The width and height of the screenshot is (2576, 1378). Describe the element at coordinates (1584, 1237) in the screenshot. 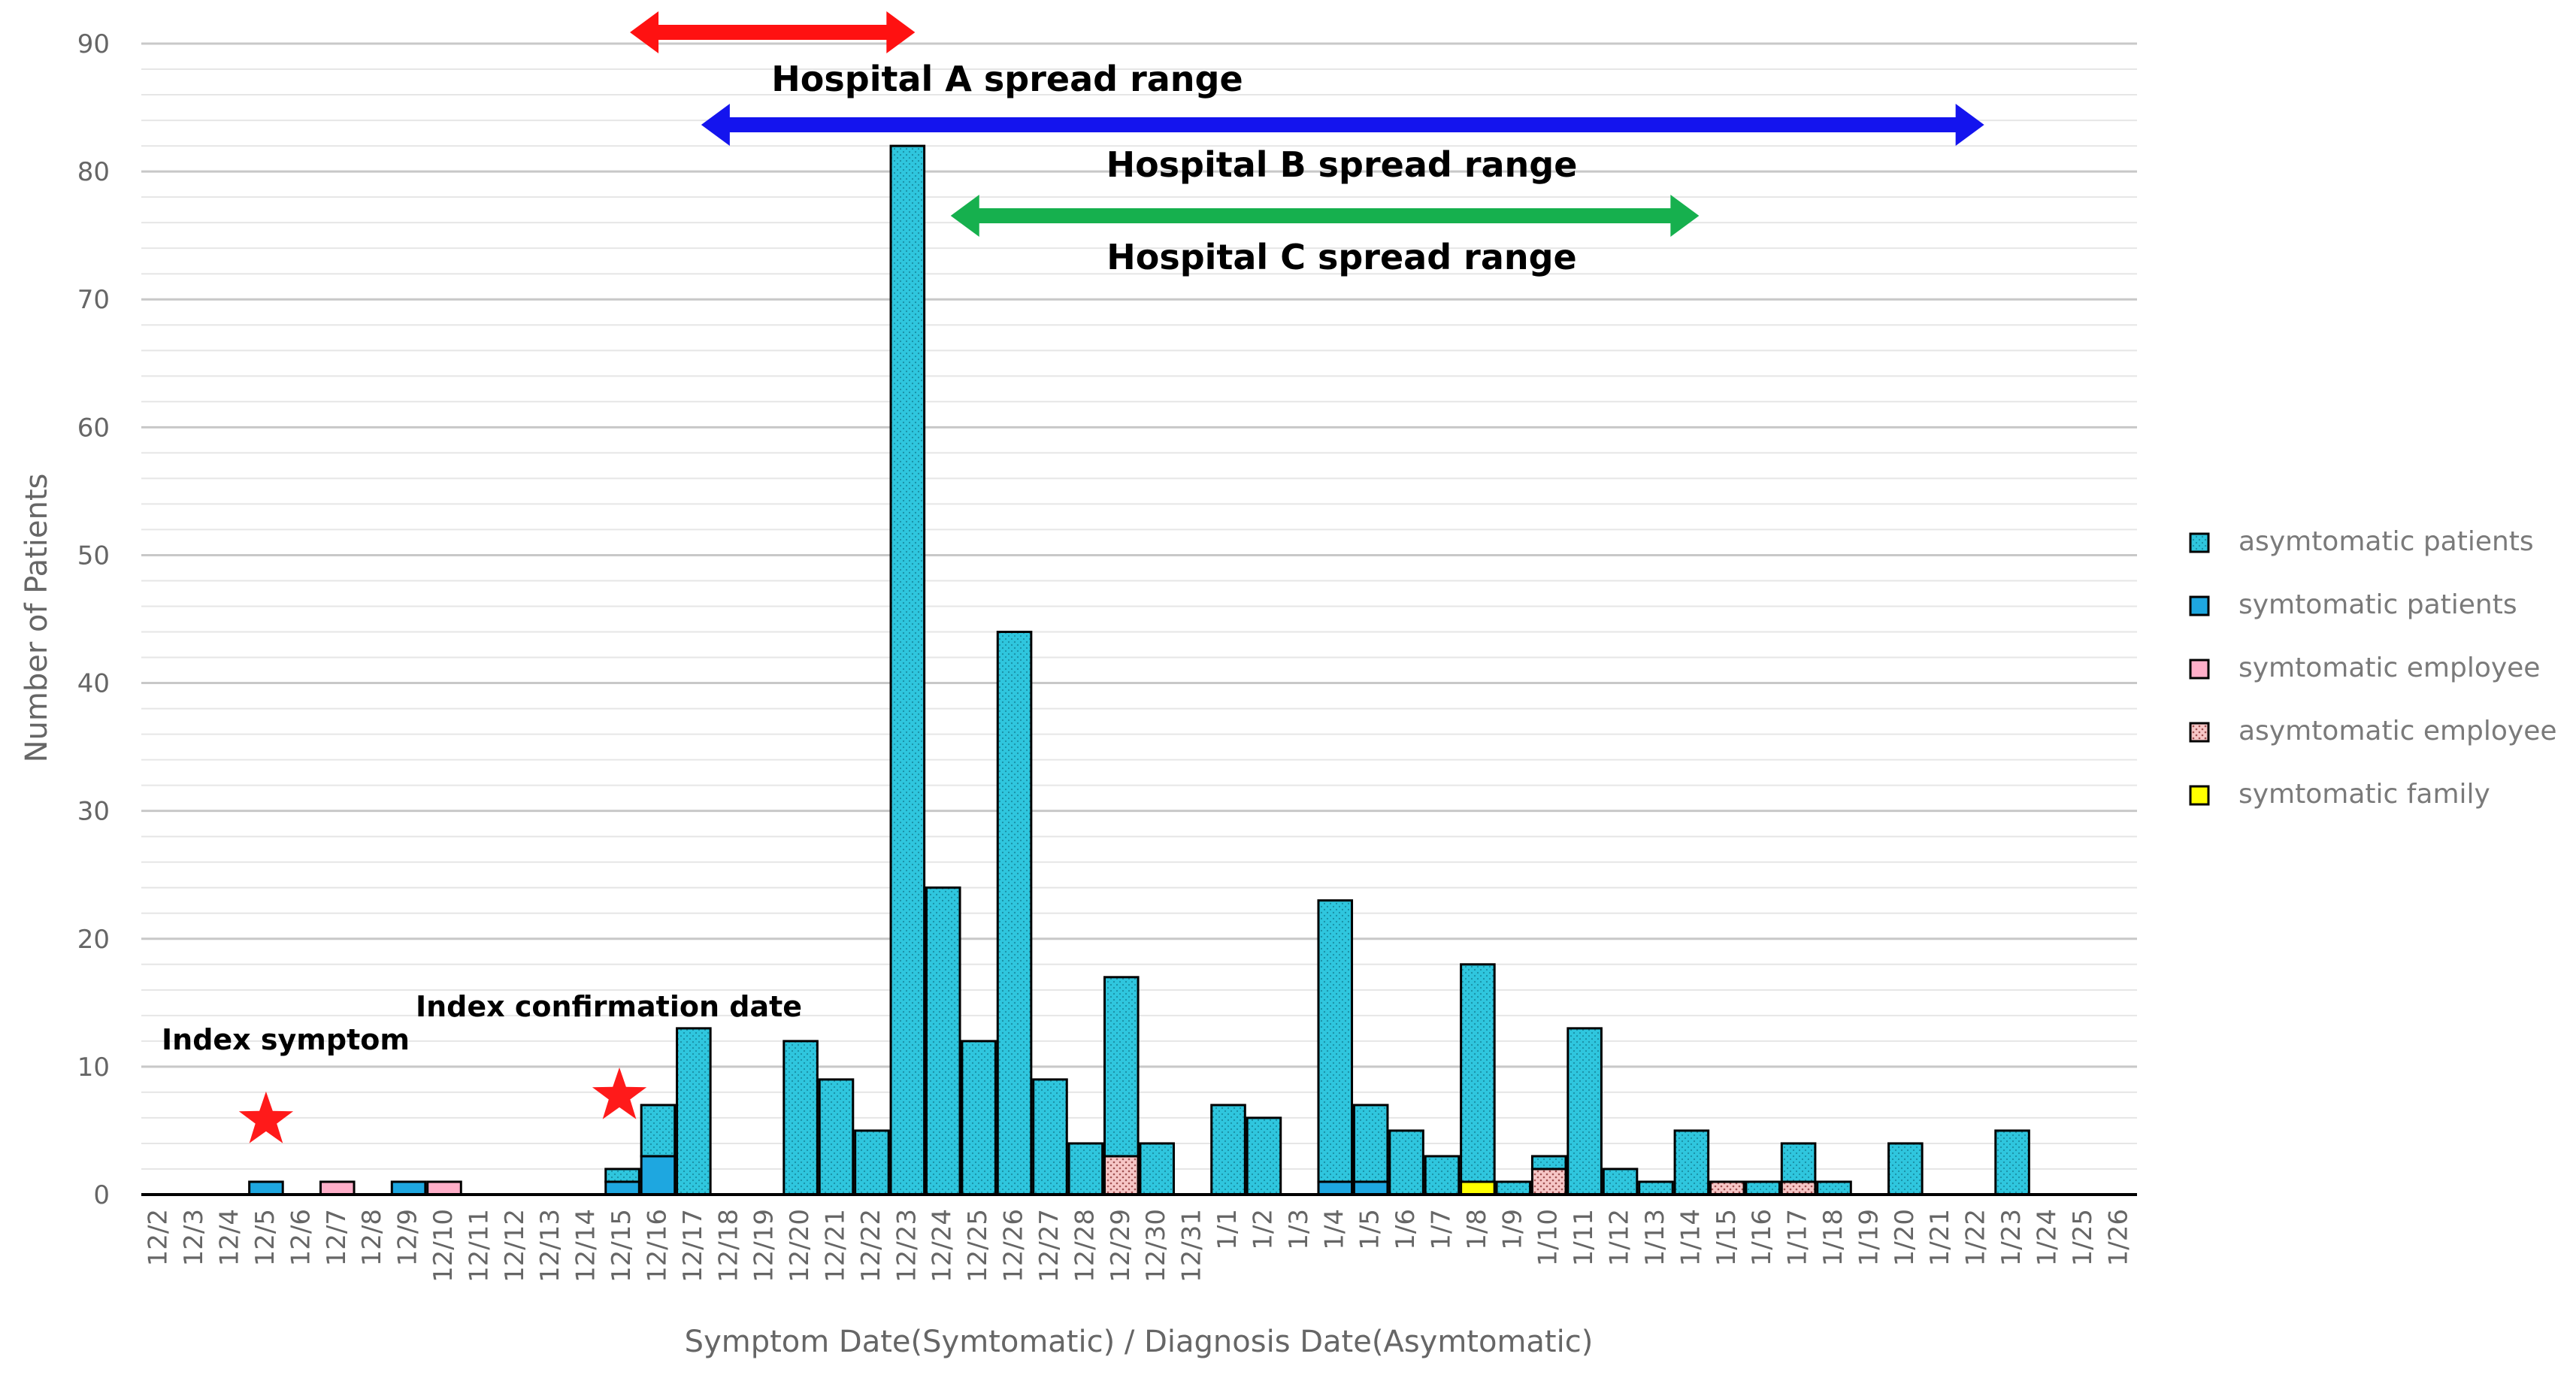

I see `x-tick-label: 1/11` at that location.